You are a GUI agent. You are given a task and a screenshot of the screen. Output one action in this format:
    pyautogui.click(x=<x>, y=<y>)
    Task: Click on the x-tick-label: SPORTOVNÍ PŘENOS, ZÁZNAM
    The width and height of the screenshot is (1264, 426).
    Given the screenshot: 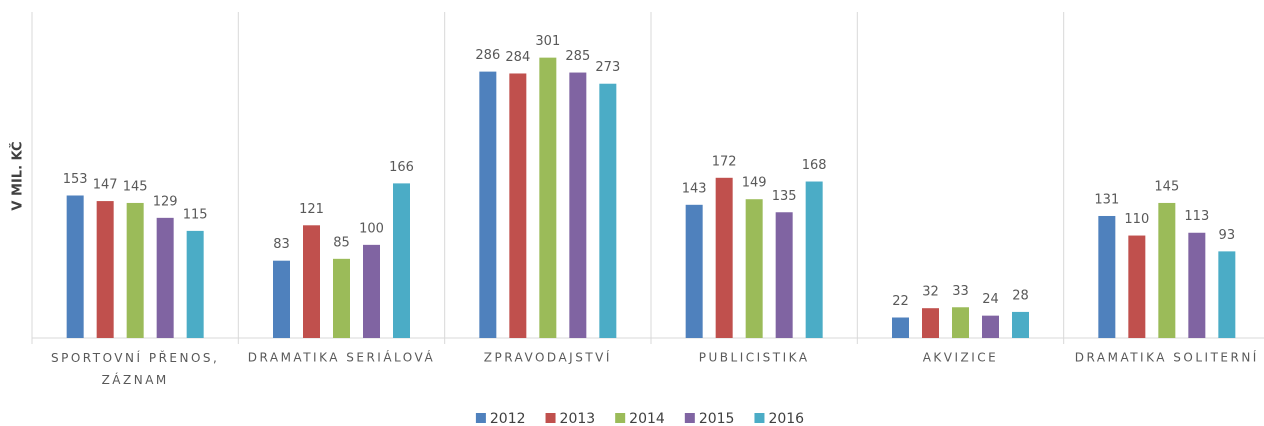 What is the action you would take?
    pyautogui.click(x=135, y=368)
    